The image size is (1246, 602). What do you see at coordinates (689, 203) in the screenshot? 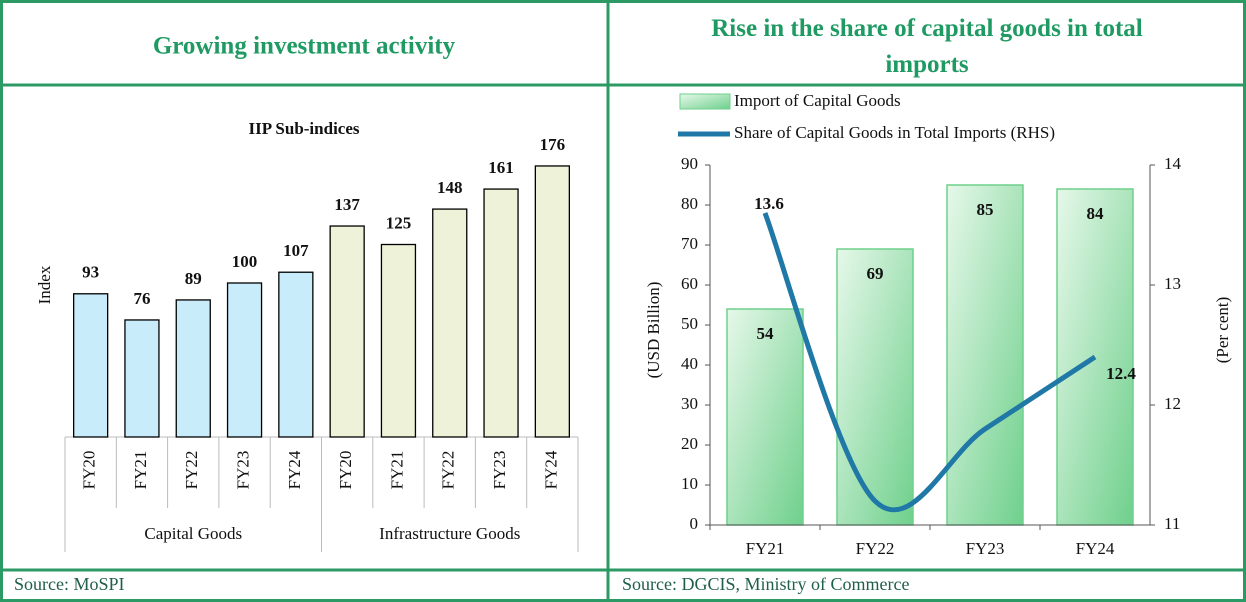
I see `y-tick-label: 80` at bounding box center [689, 203].